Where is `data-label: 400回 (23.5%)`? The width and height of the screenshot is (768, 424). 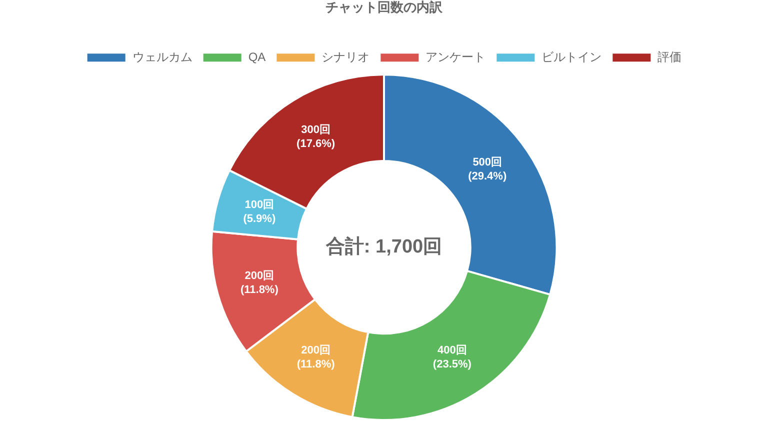 data-label: 400回 (23.5%) is located at coordinates (452, 357).